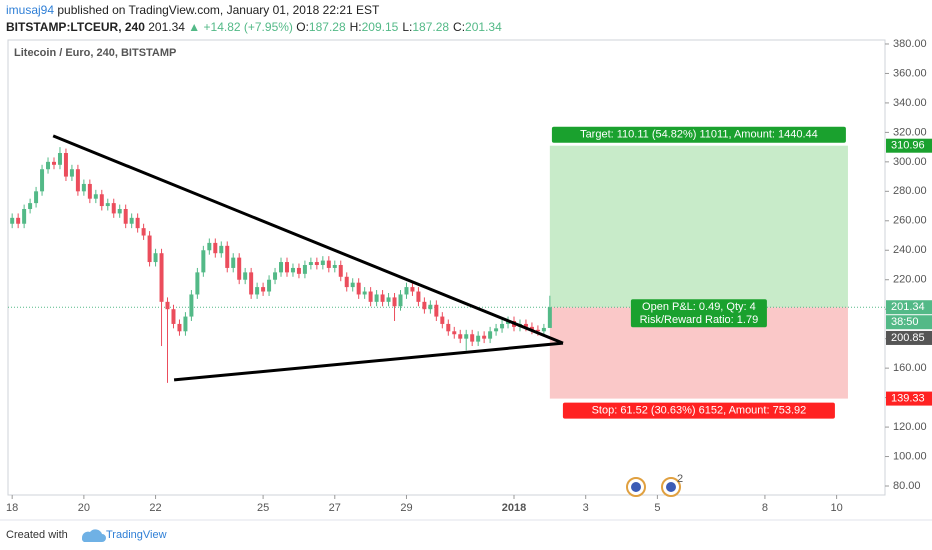 This screenshot has width=932, height=550. I want to click on y-tick-label: 160.00, so click(910, 368).